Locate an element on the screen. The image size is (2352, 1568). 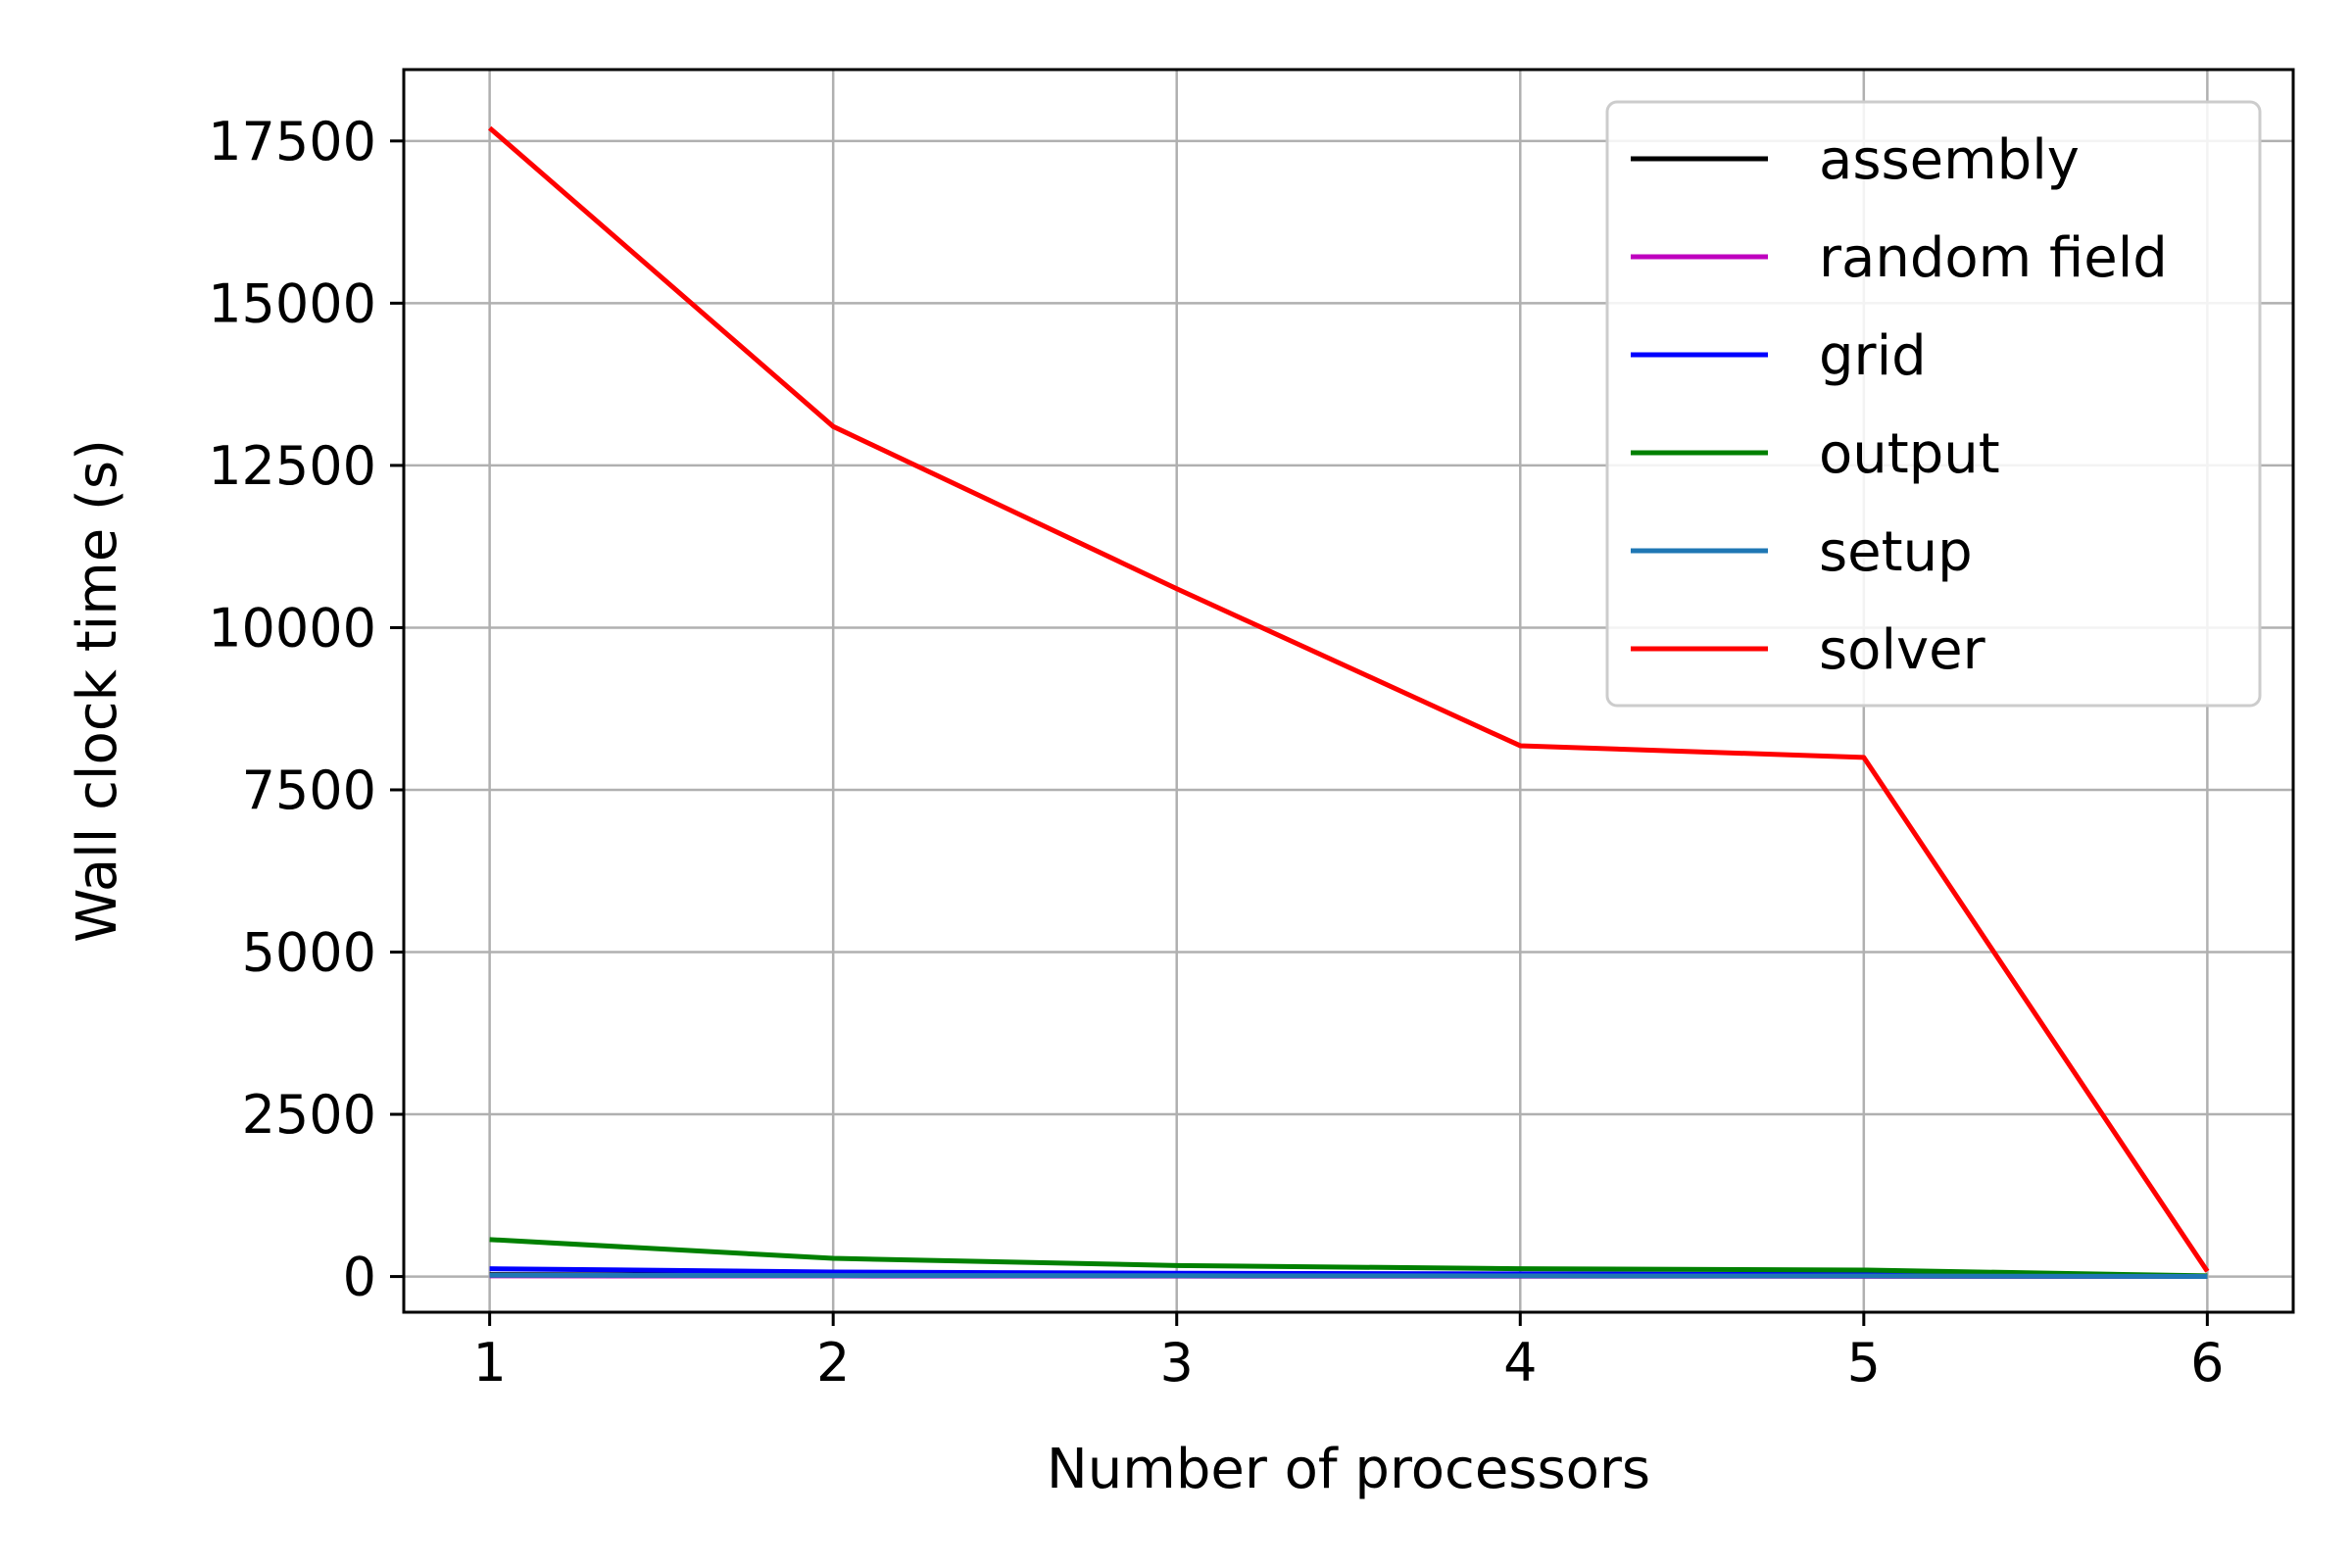
legend-label: grid is located at coordinates (1873, 356).